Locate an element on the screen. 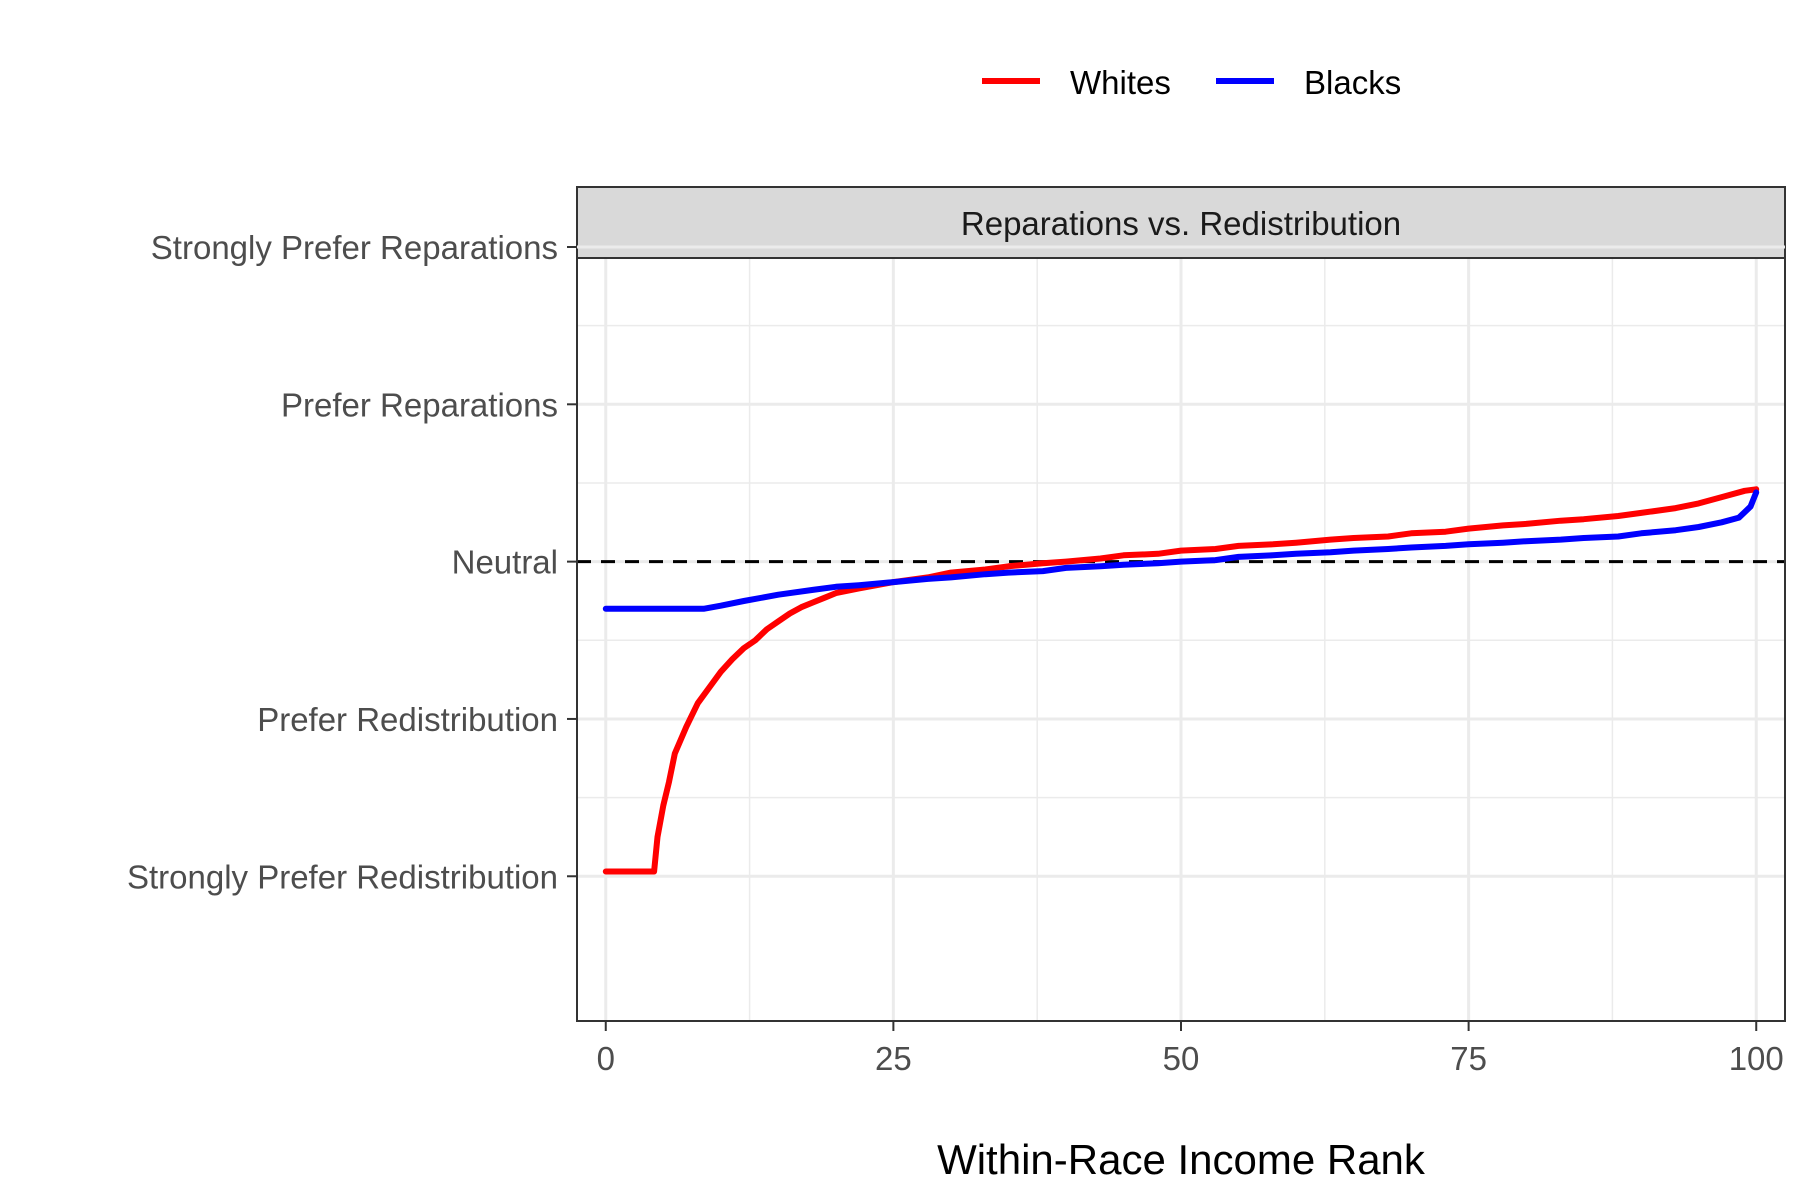 The height and width of the screenshot is (1200, 1800). legend-label-whites: Whites is located at coordinates (1120, 82).